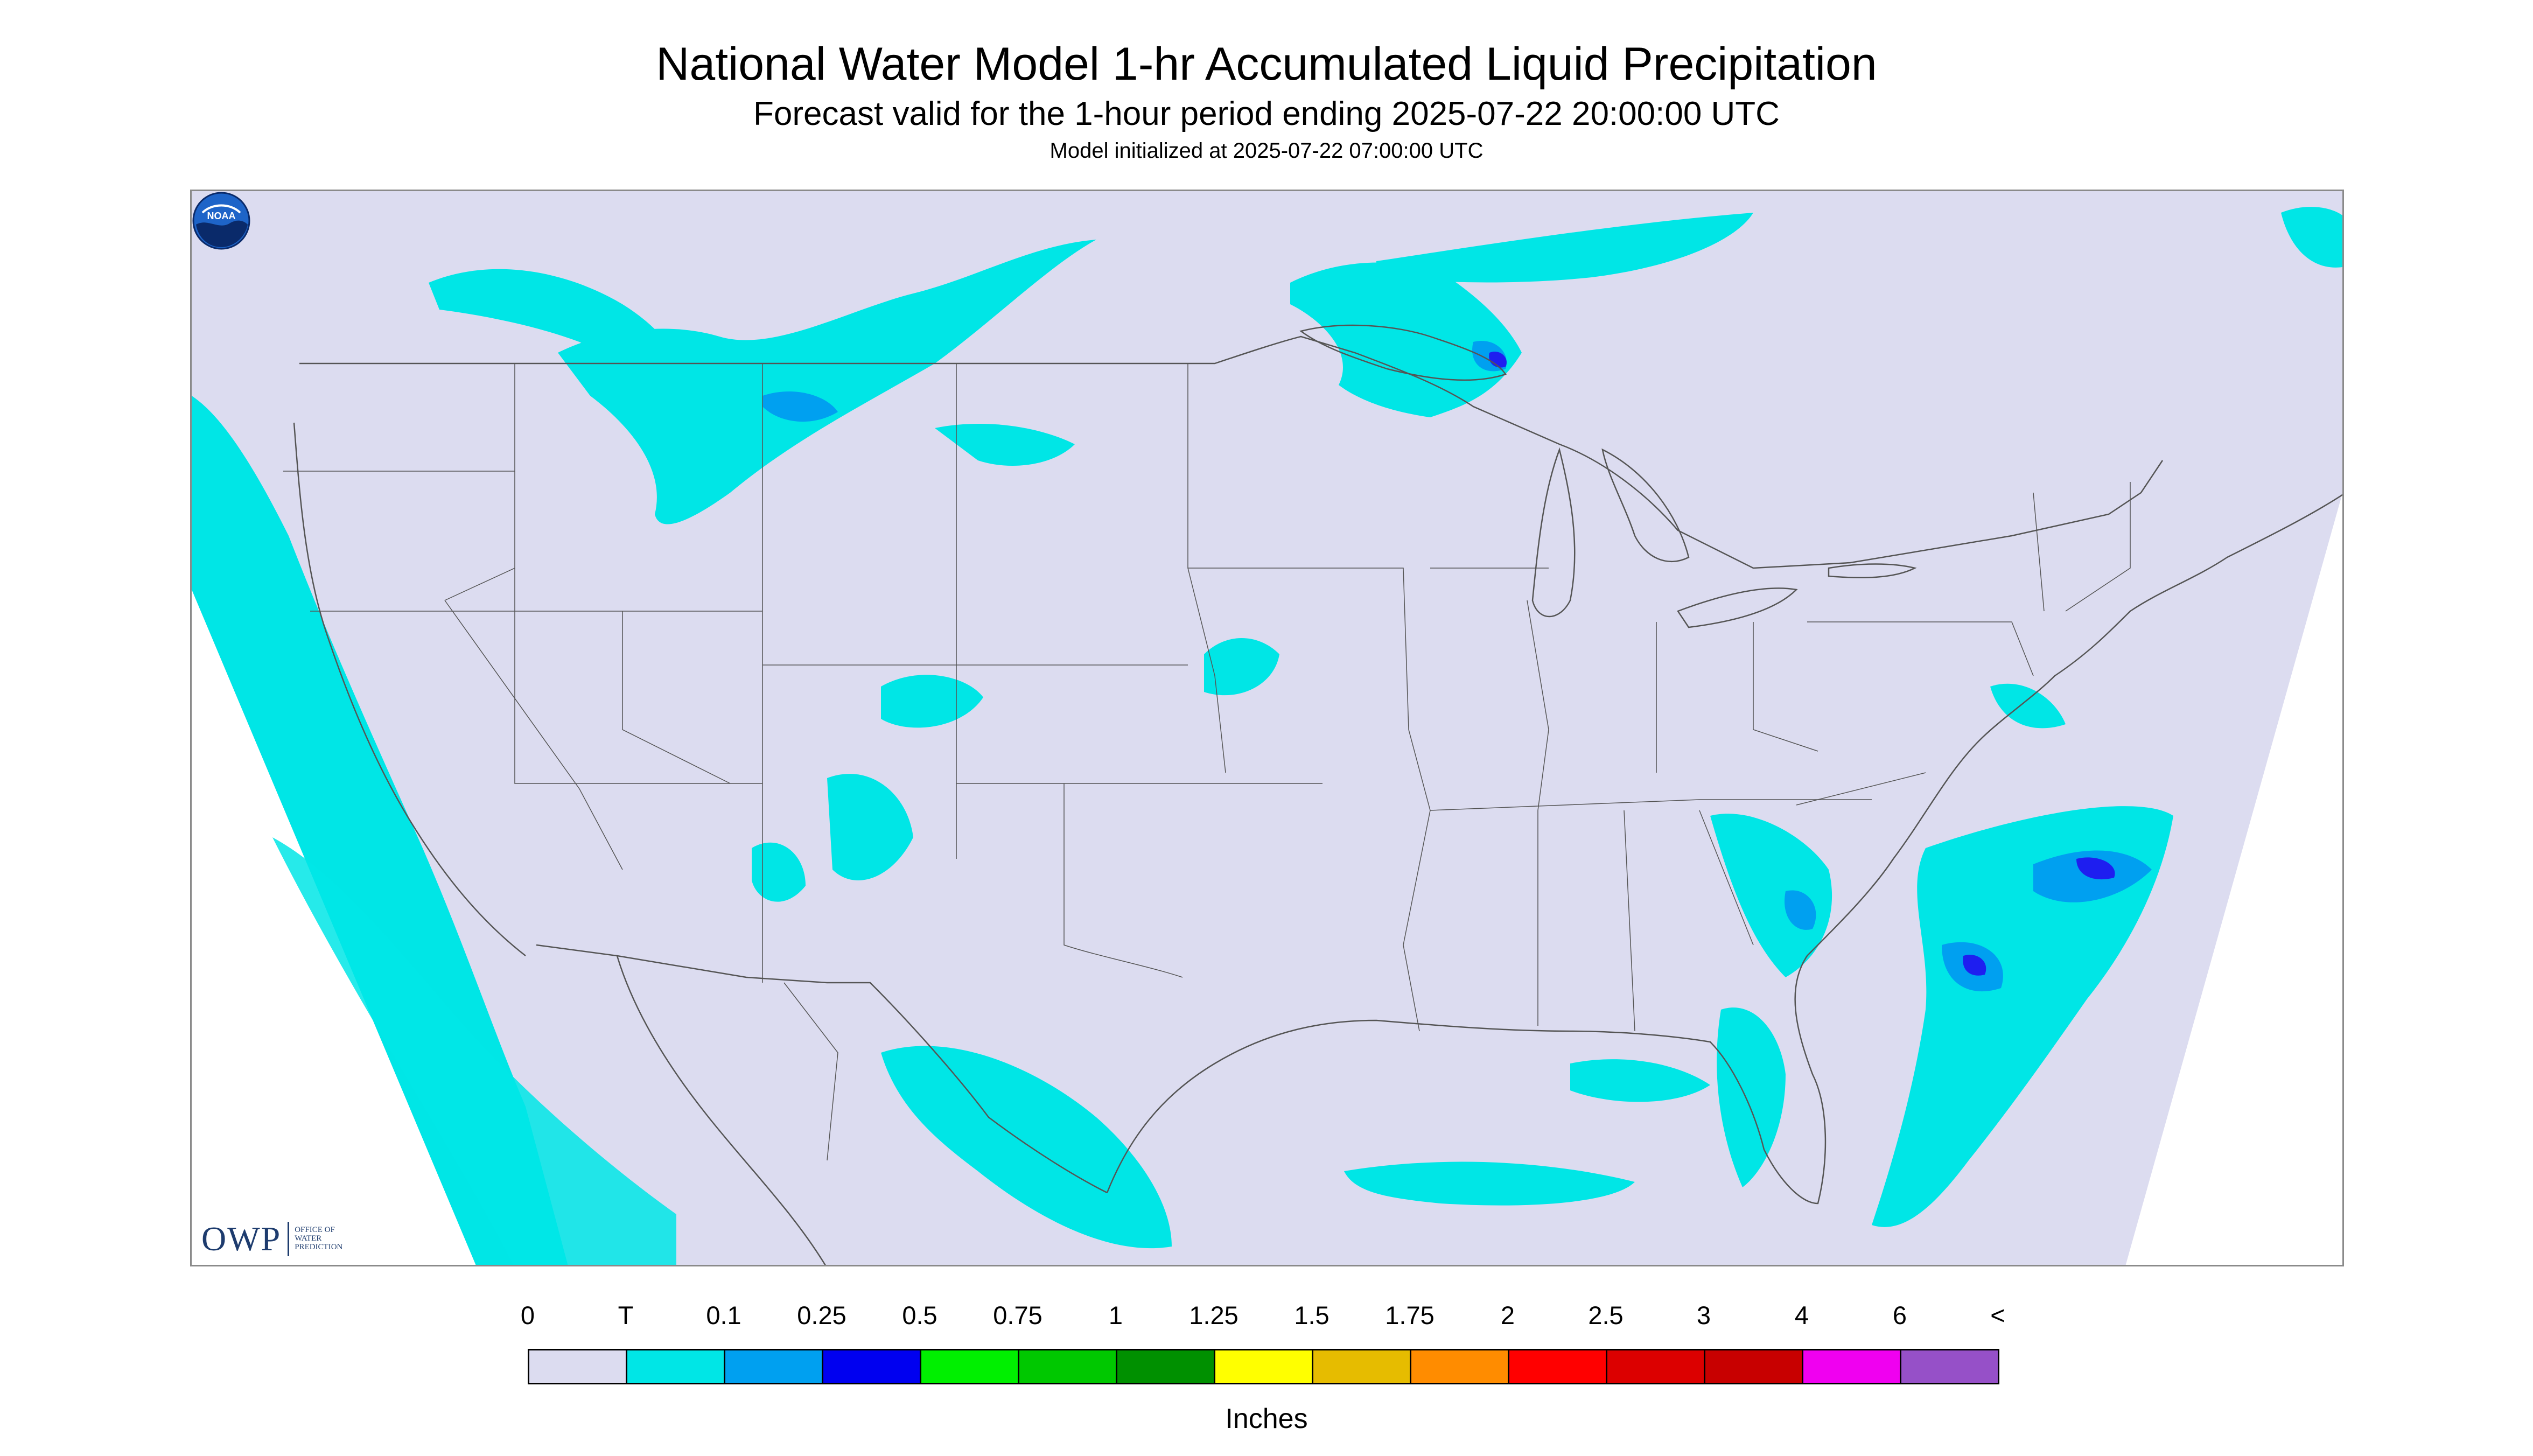  Describe the element at coordinates (1872, 571) in the screenshot. I see `lake-ontario-shore` at that location.